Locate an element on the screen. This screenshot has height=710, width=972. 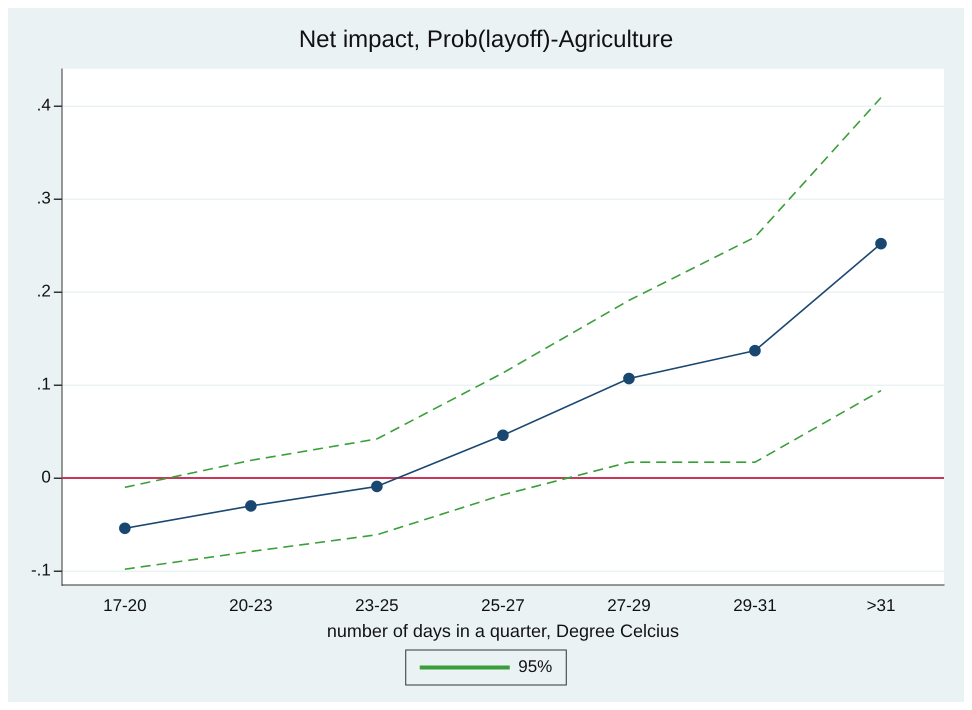
y-tick-label: .3 is located at coordinates (43, 198).